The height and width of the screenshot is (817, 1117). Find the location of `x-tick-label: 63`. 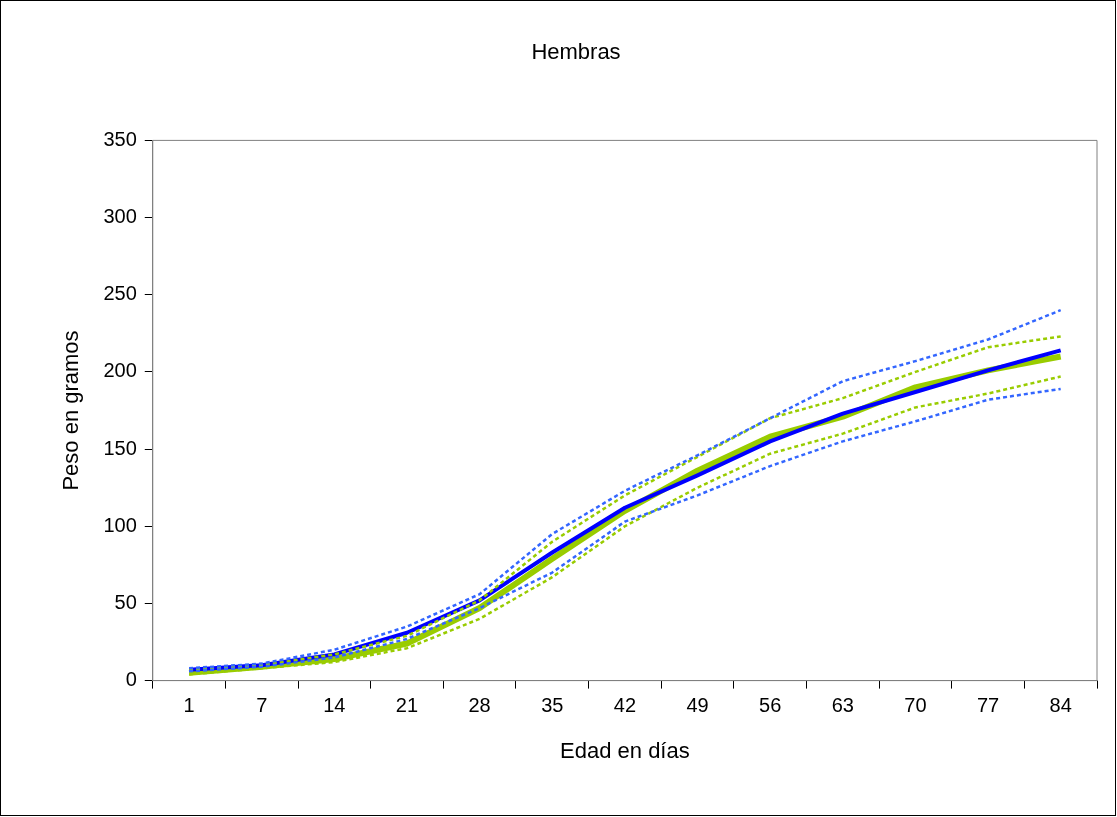

x-tick-label: 63 is located at coordinates (842, 705).